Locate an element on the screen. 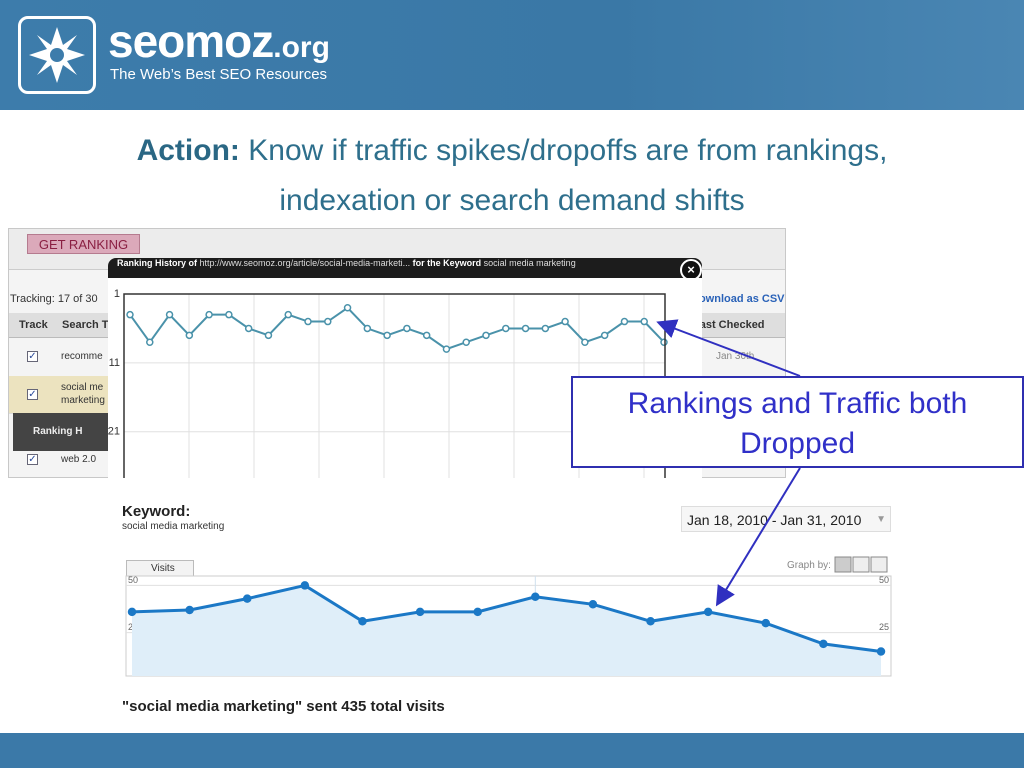 The height and width of the screenshot is (768, 1024). column-header: Search T is located at coordinates (85, 325).